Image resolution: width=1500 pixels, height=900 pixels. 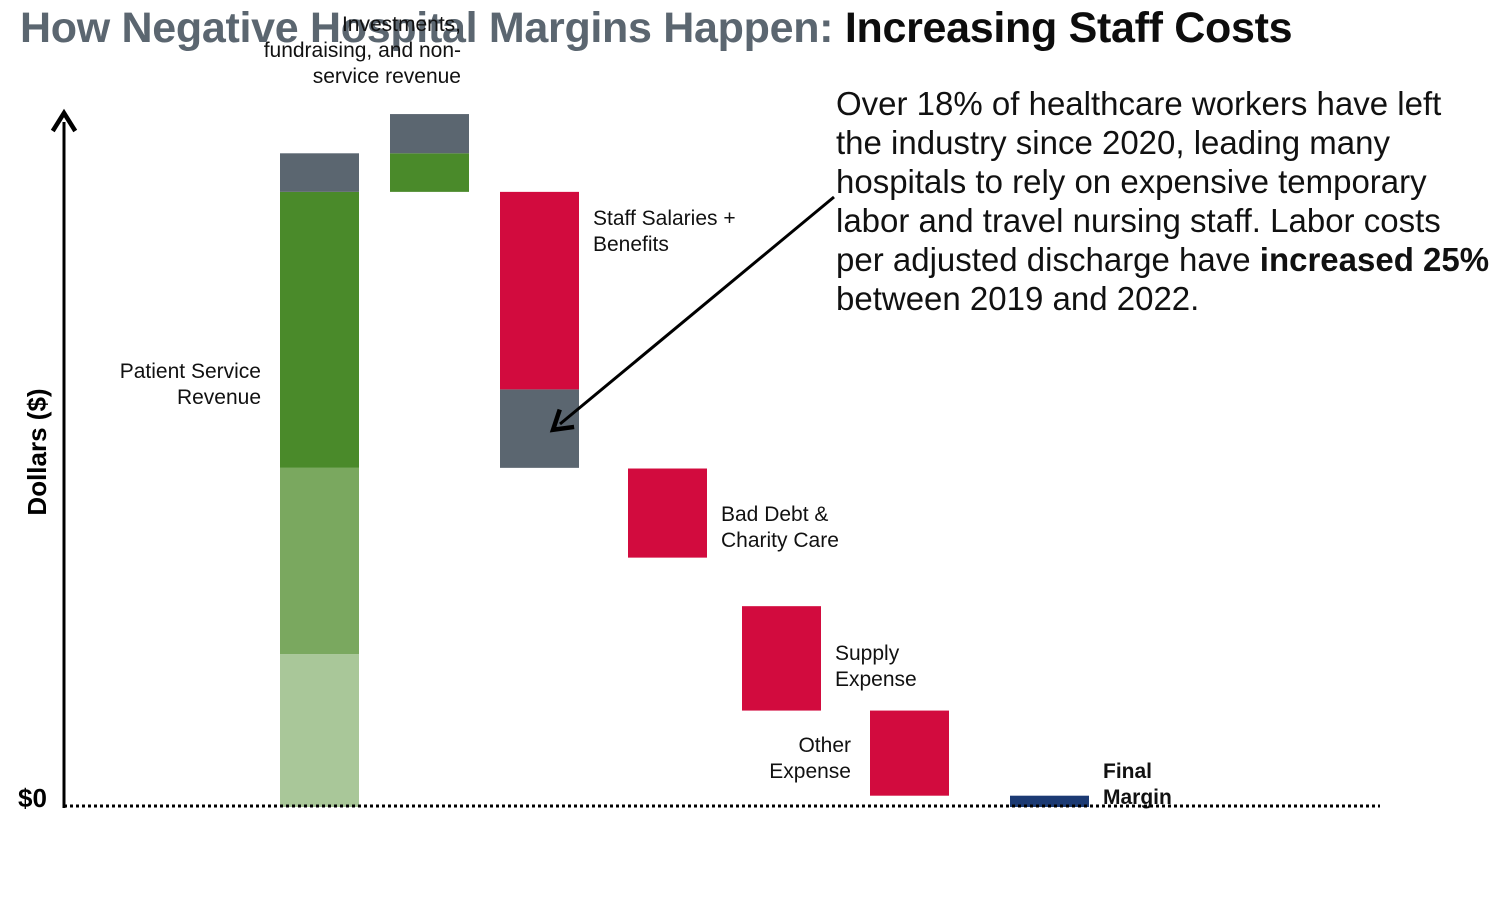 I want to click on bar-label-bad-debt-charity-care: Bad Debt & Charity Care, so click(x=780, y=527).